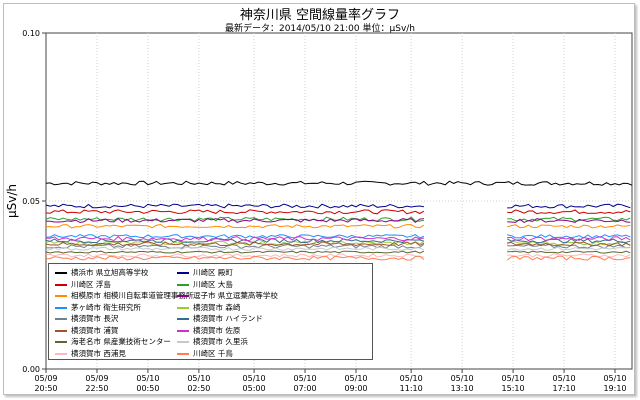 This screenshot has height=400, width=640. I want to click on legend-label: 横須賀市 佐原, so click(217, 330).